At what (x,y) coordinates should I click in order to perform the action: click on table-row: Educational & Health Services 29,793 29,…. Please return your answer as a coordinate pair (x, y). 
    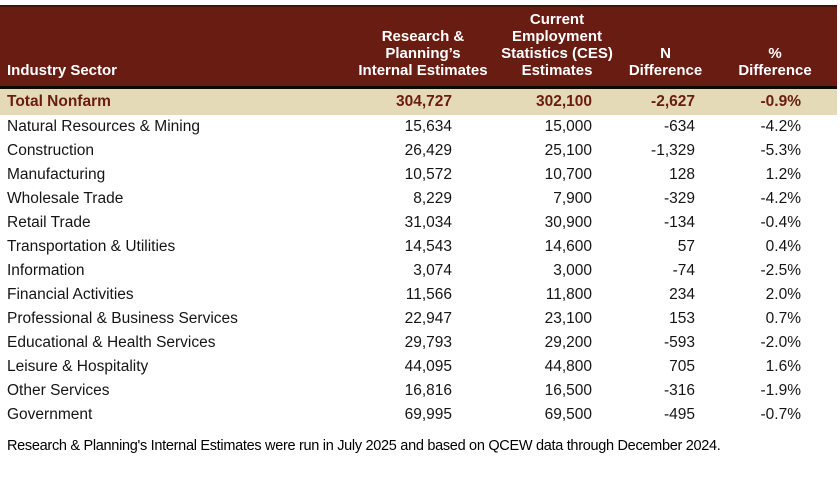
    Looking at the image, I should click on (418, 343).